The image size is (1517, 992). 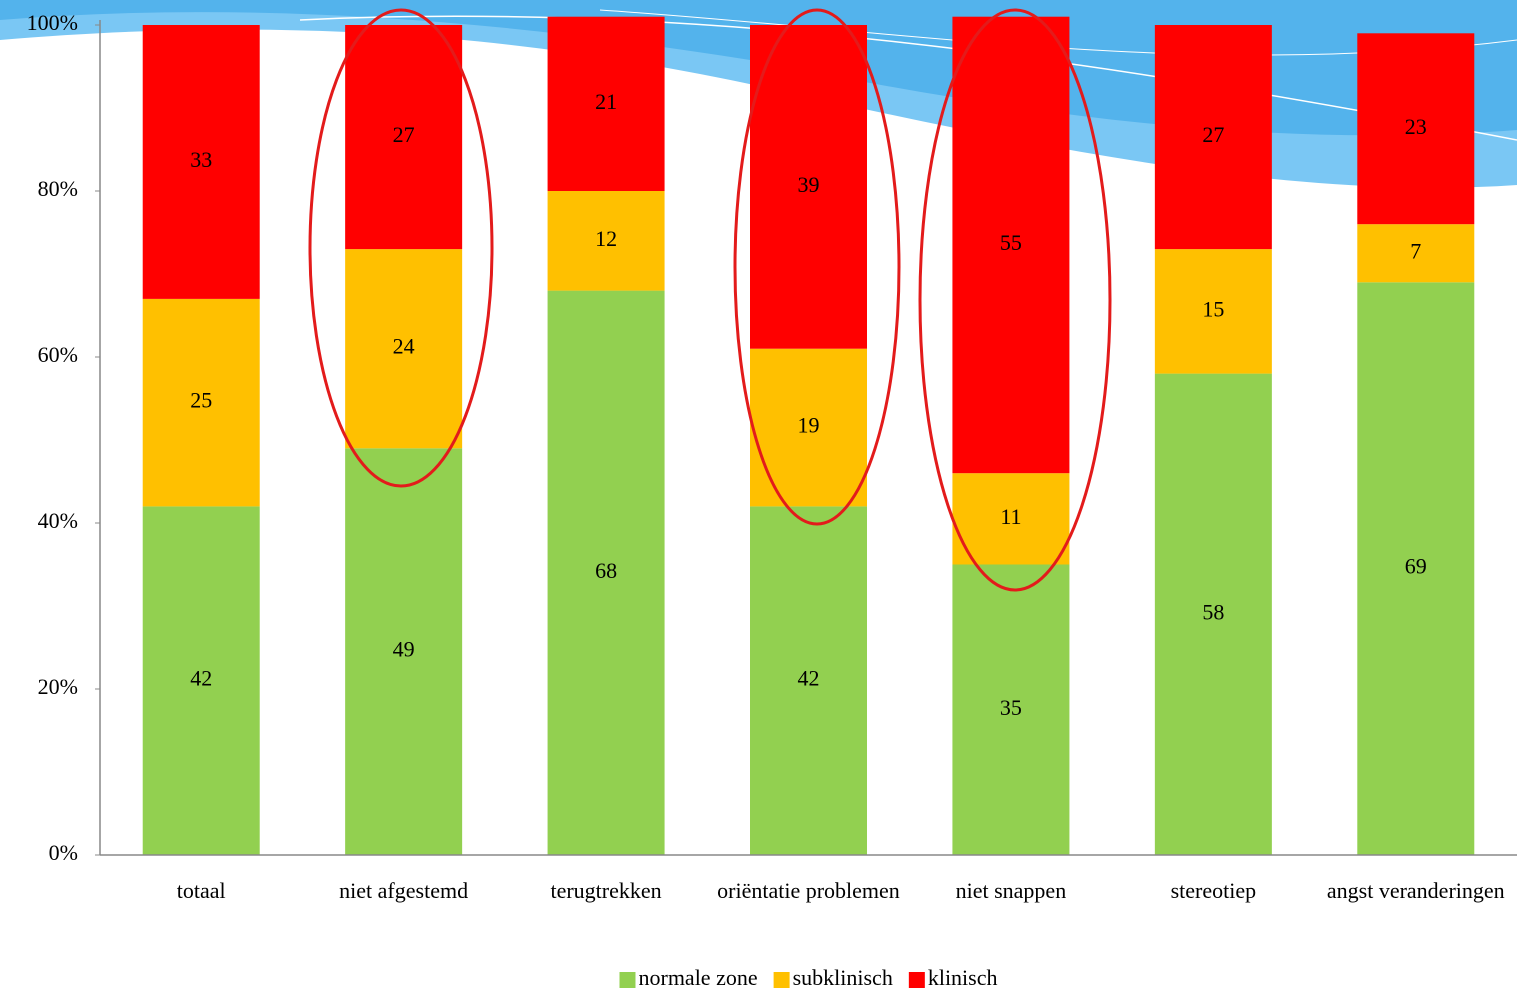 I want to click on data-label: 11, so click(x=1010, y=516).